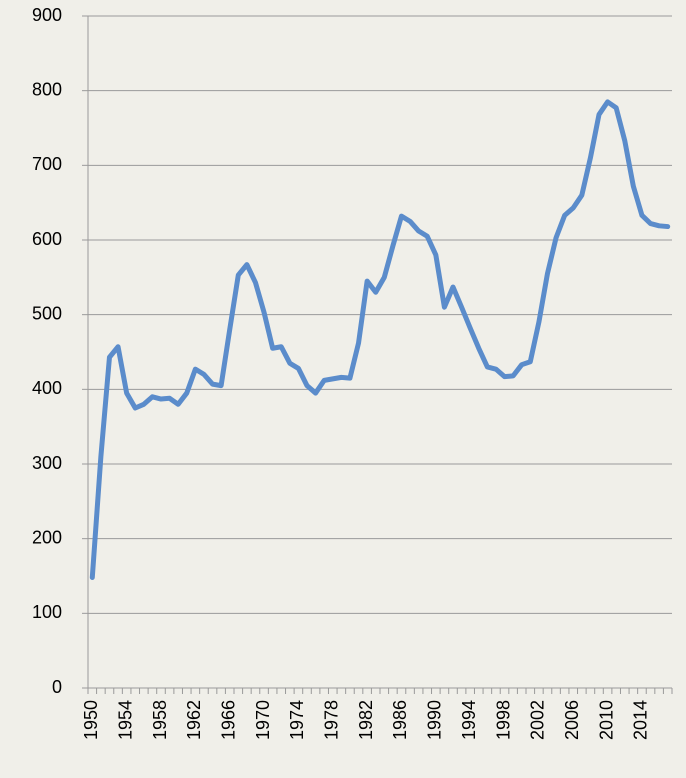 This screenshot has width=686, height=778. What do you see at coordinates (263, 720) in the screenshot?
I see `x-tick-label: 1970` at bounding box center [263, 720].